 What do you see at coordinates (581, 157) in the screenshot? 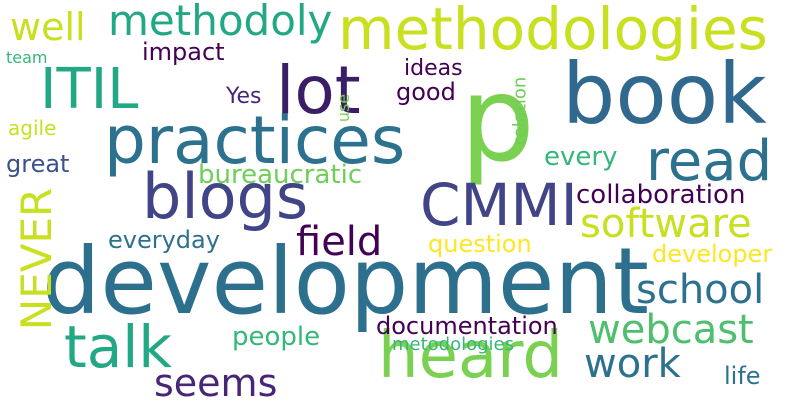
I see `word-every: every` at bounding box center [581, 157].